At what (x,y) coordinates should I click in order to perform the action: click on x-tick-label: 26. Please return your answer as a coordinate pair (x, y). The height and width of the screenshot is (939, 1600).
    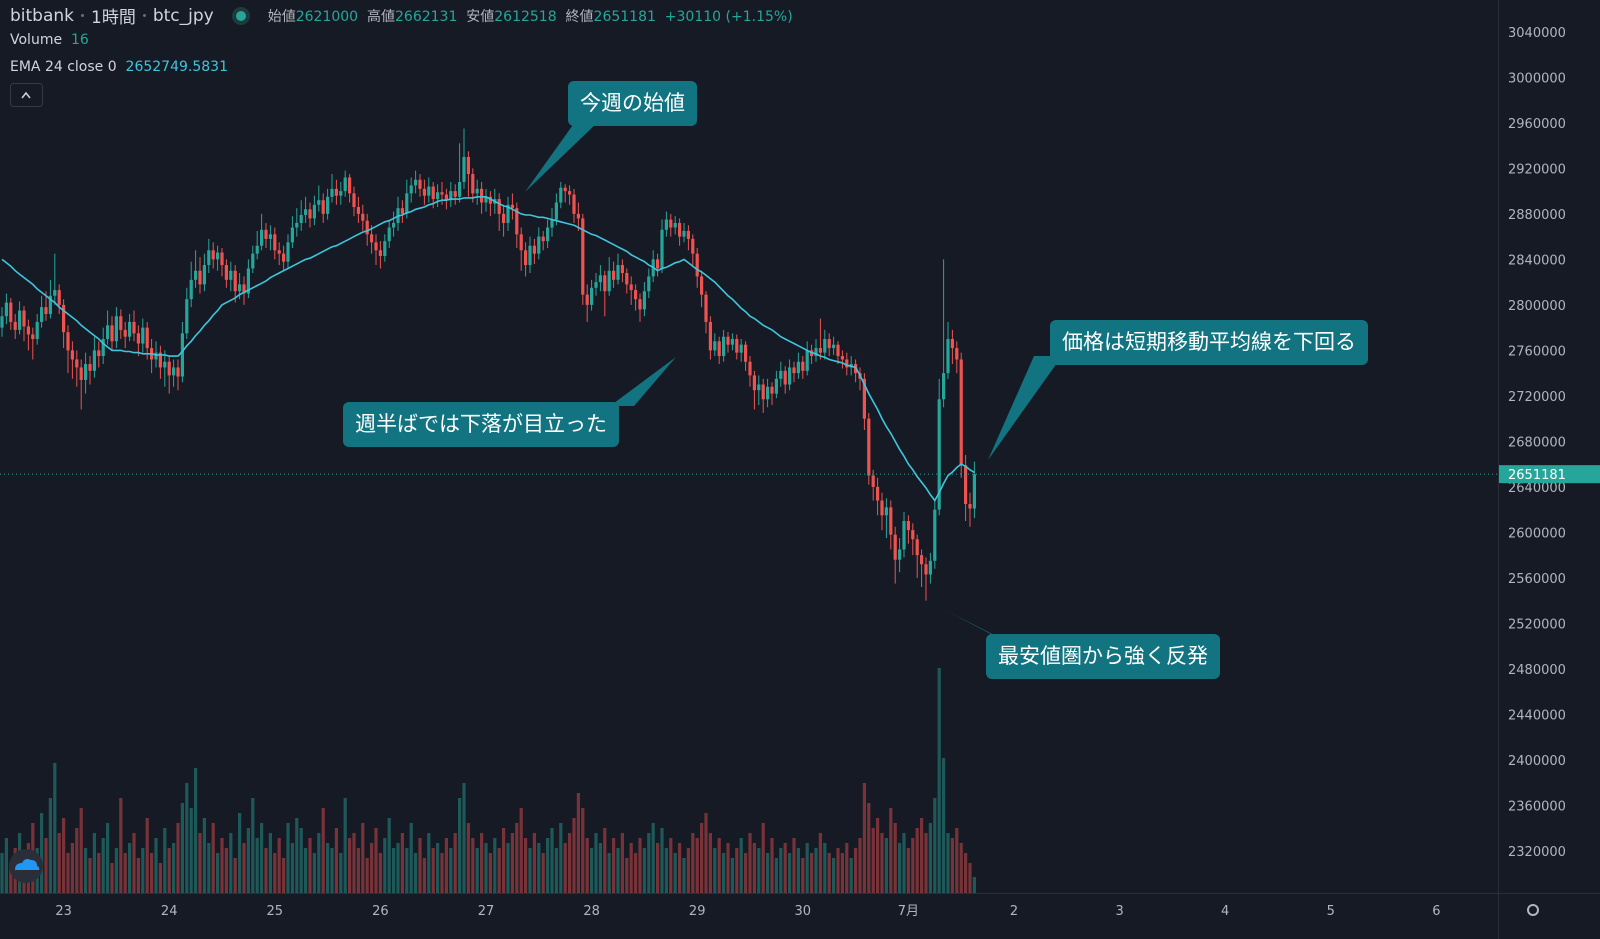
    Looking at the image, I should click on (380, 911).